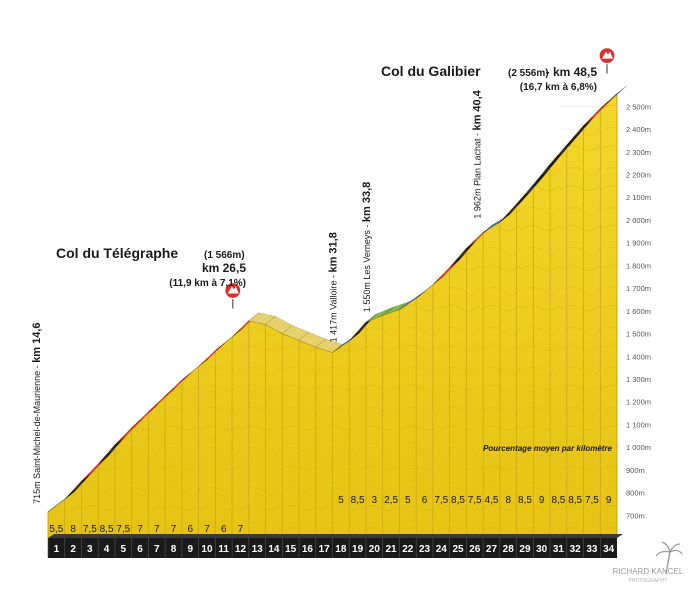  I want to click on summit-altitude: (1 566m), so click(224, 255).